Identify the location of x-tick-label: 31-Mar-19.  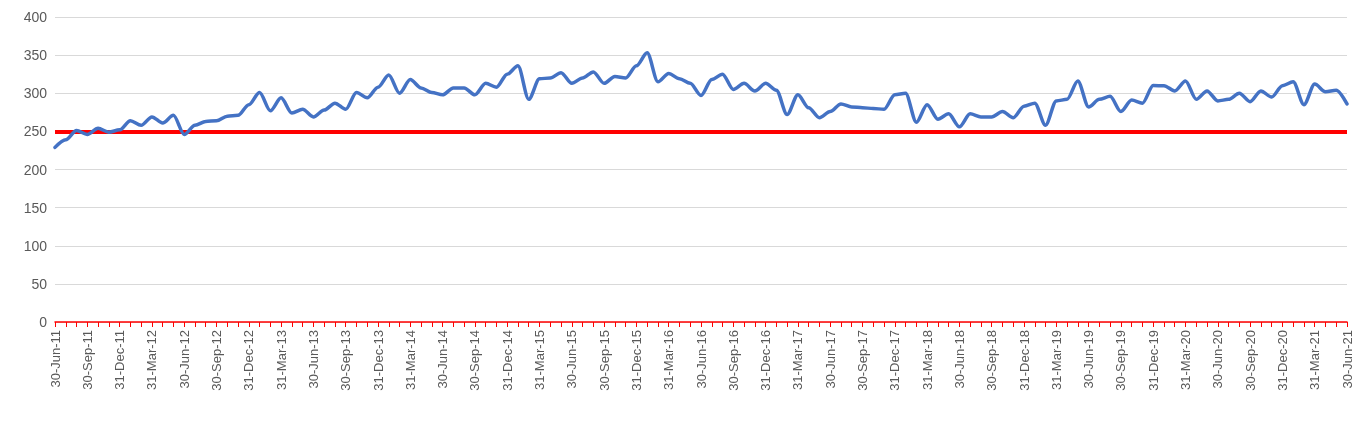
(1056, 360).